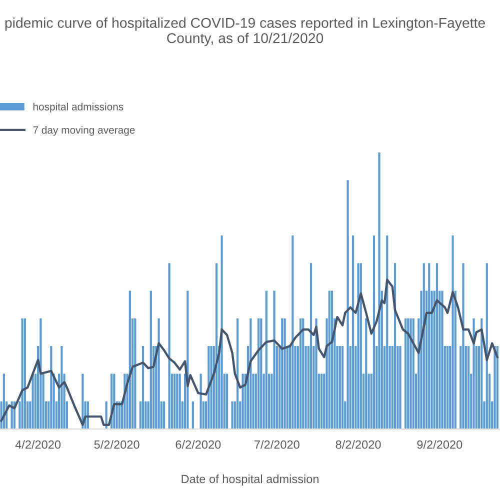 The height and width of the screenshot is (500, 500). Describe the element at coordinates (277, 444) in the screenshot. I see `x-tick-label: 7/2/2020` at that location.